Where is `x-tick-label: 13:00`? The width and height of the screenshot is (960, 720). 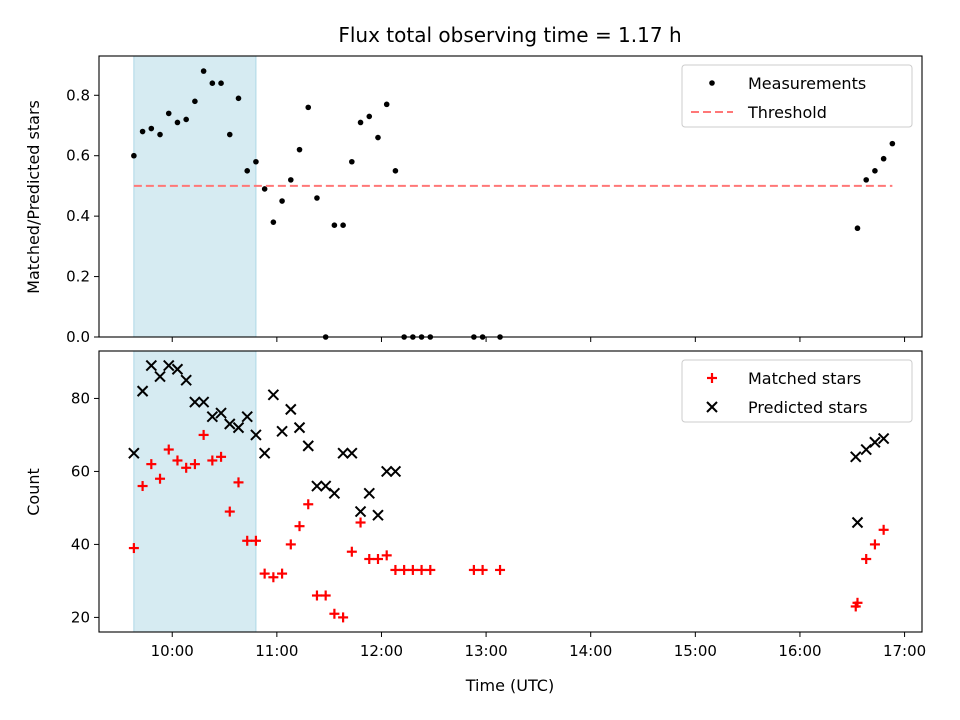
x-tick-label: 13:00 is located at coordinates (485, 651).